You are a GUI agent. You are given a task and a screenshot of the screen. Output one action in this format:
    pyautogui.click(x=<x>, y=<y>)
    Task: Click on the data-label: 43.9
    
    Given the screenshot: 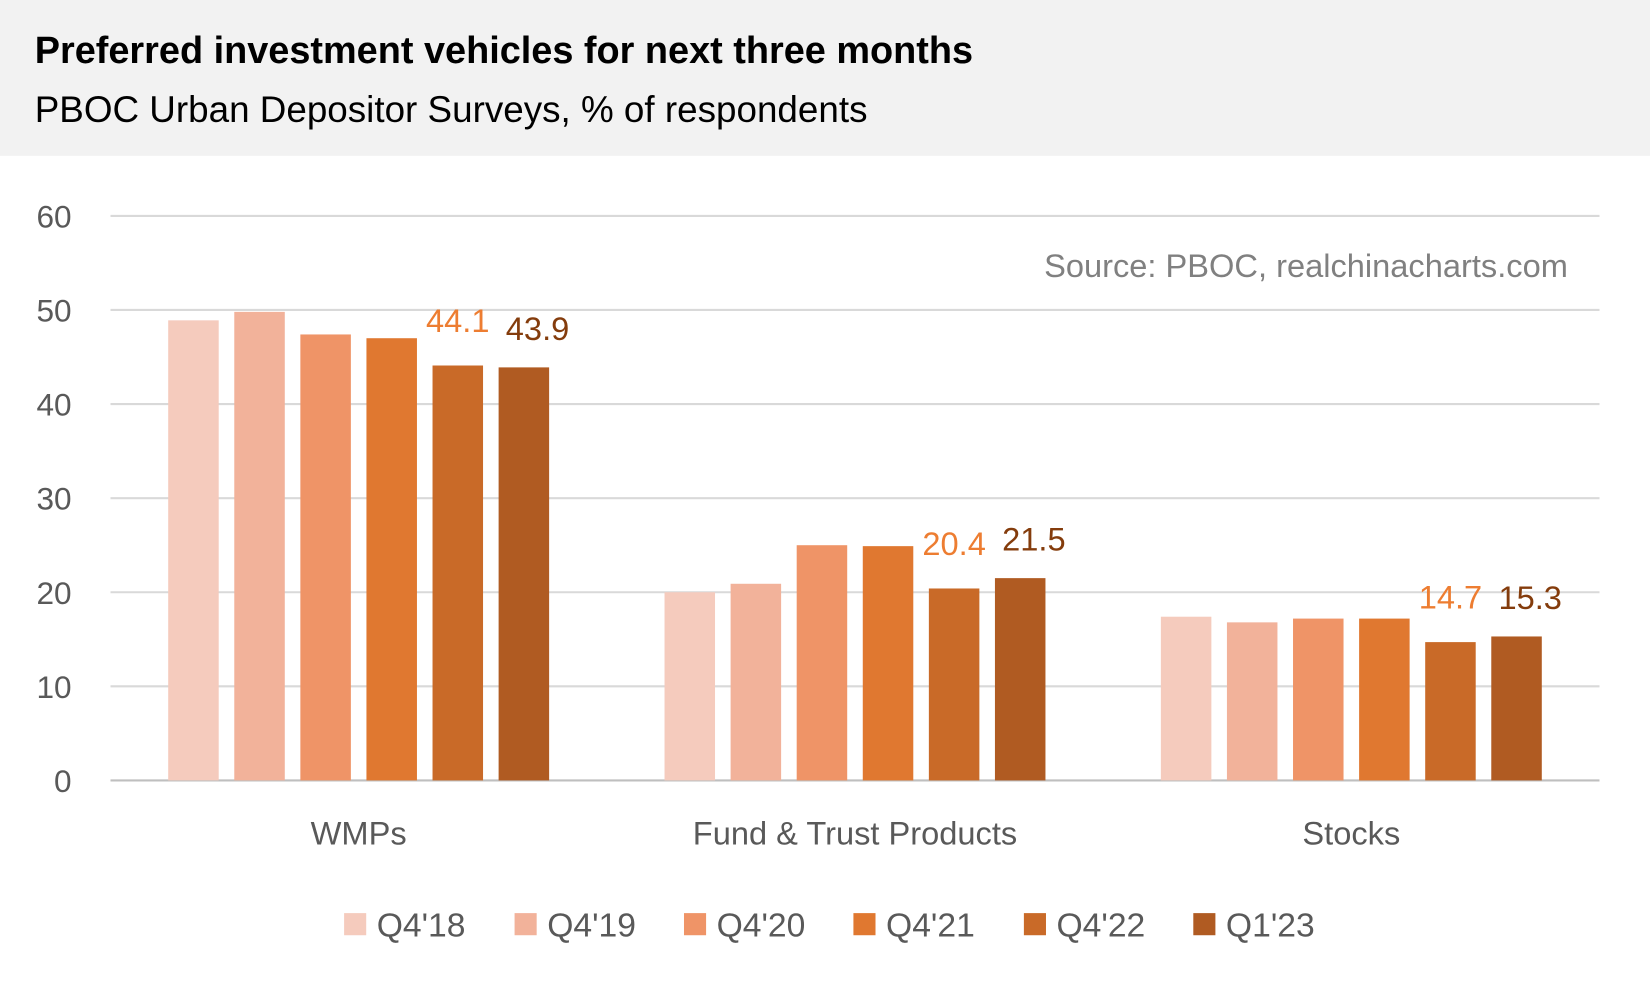 What is the action you would take?
    pyautogui.click(x=537, y=328)
    